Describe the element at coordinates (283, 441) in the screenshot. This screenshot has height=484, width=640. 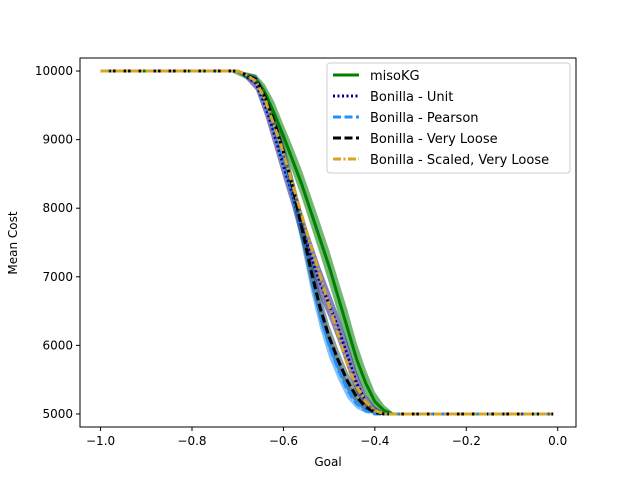
I see `x-tick-label: −0.6` at that location.